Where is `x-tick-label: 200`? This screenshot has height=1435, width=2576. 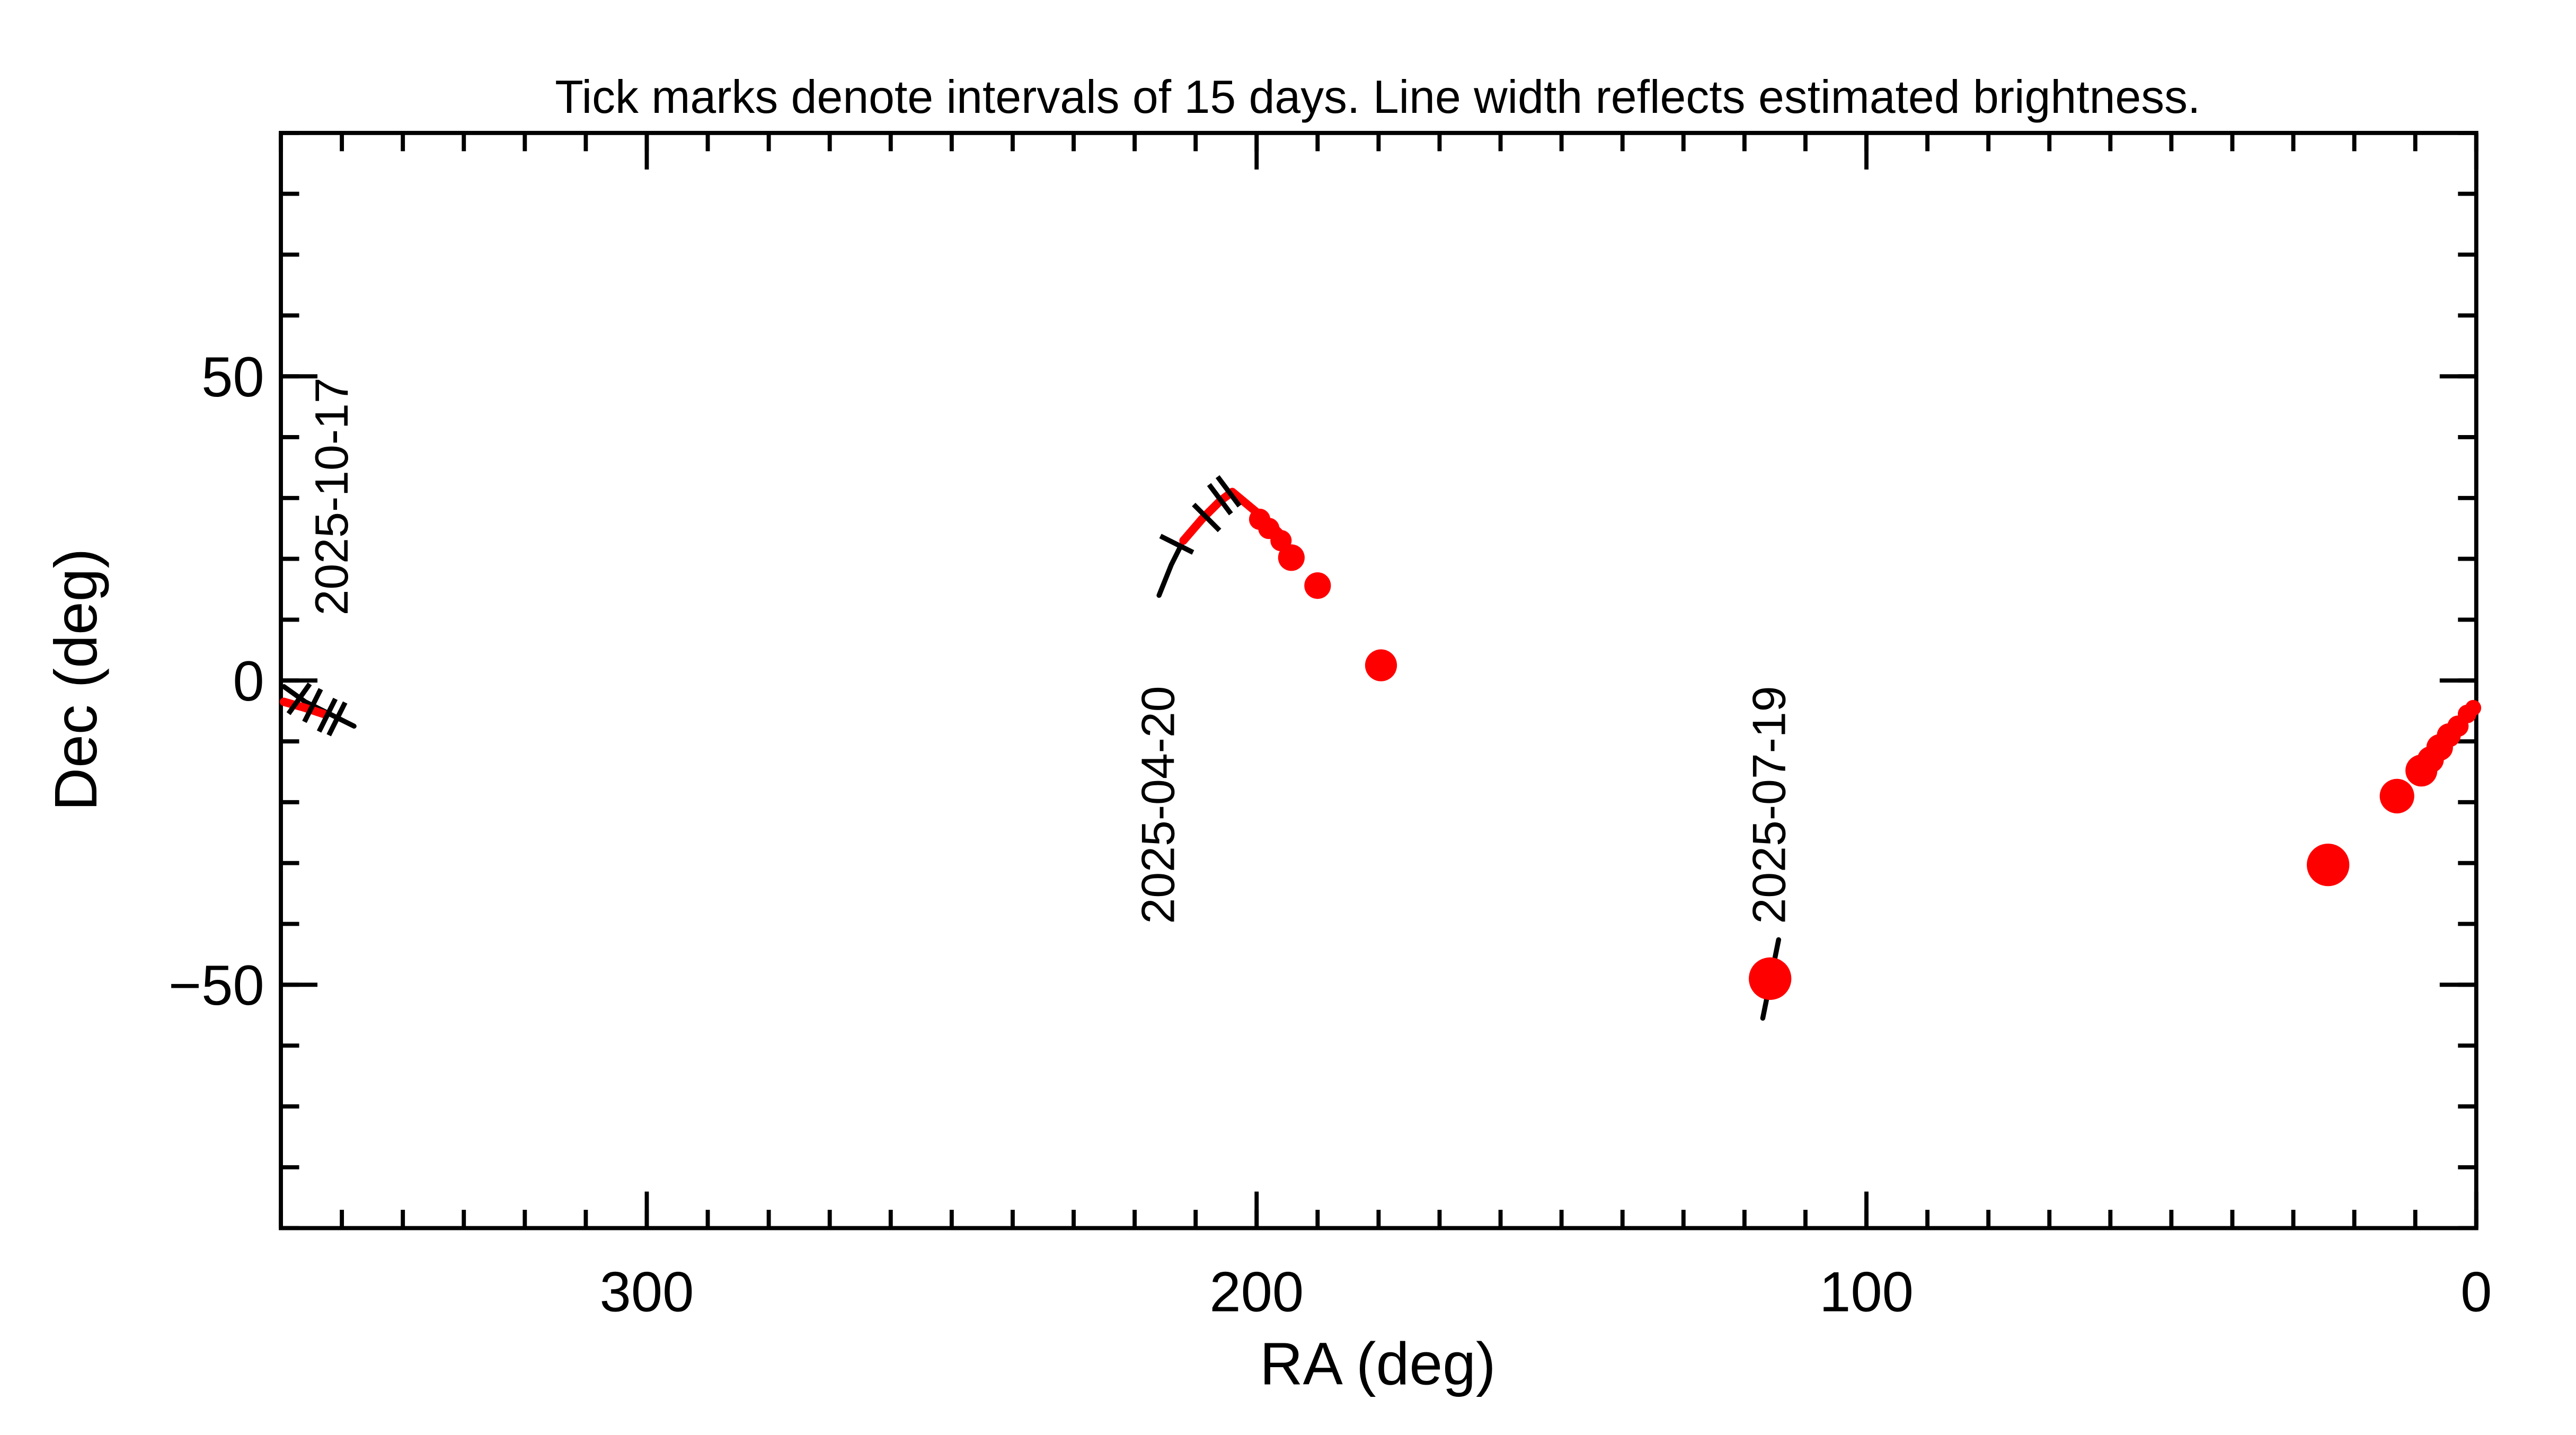 x-tick-label: 200 is located at coordinates (1256, 1291).